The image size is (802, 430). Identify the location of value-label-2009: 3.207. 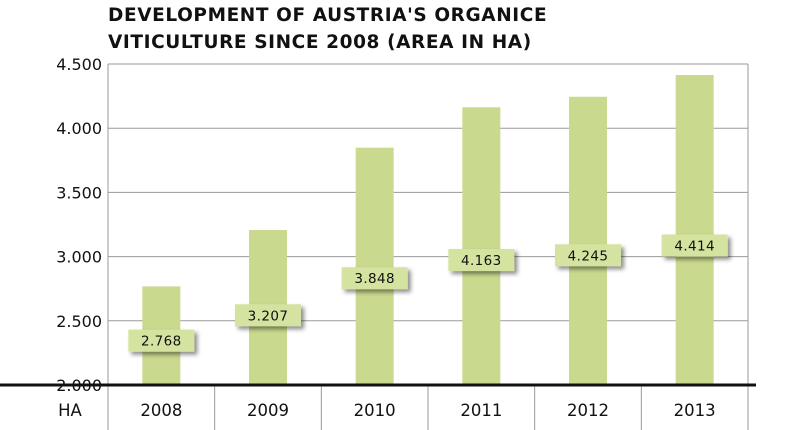
(268, 315).